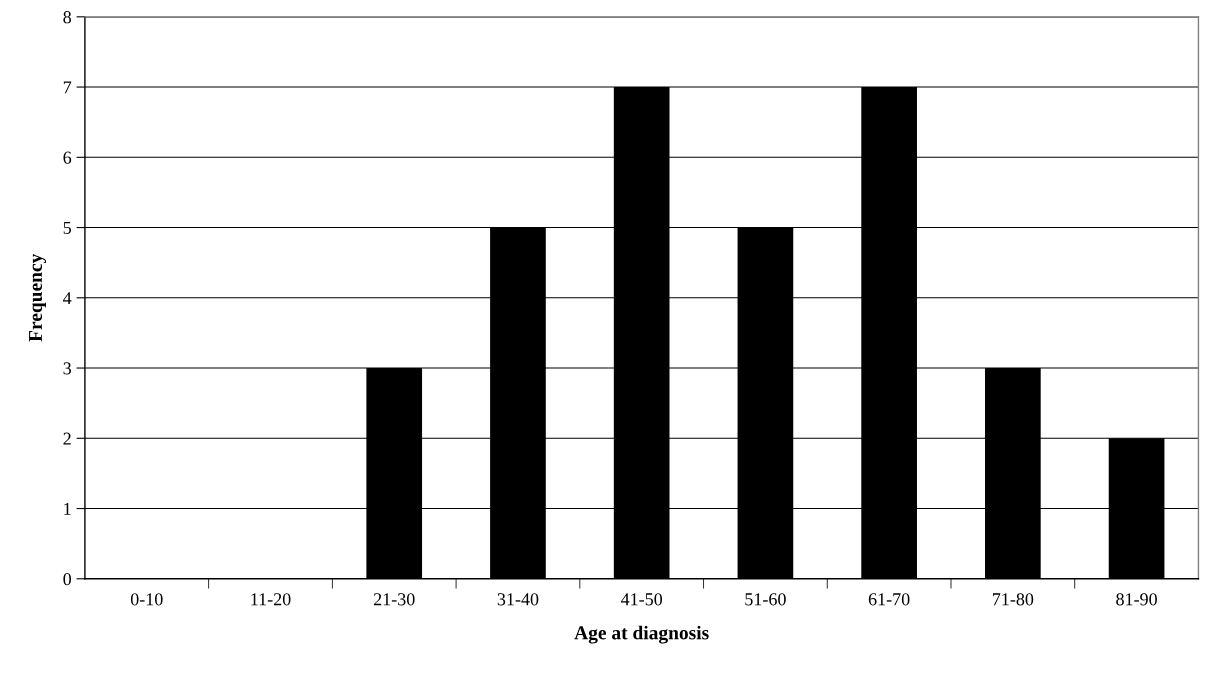 Image resolution: width=1213 pixels, height=673 pixels. What do you see at coordinates (67, 579) in the screenshot?
I see `y-tick-label: 0` at bounding box center [67, 579].